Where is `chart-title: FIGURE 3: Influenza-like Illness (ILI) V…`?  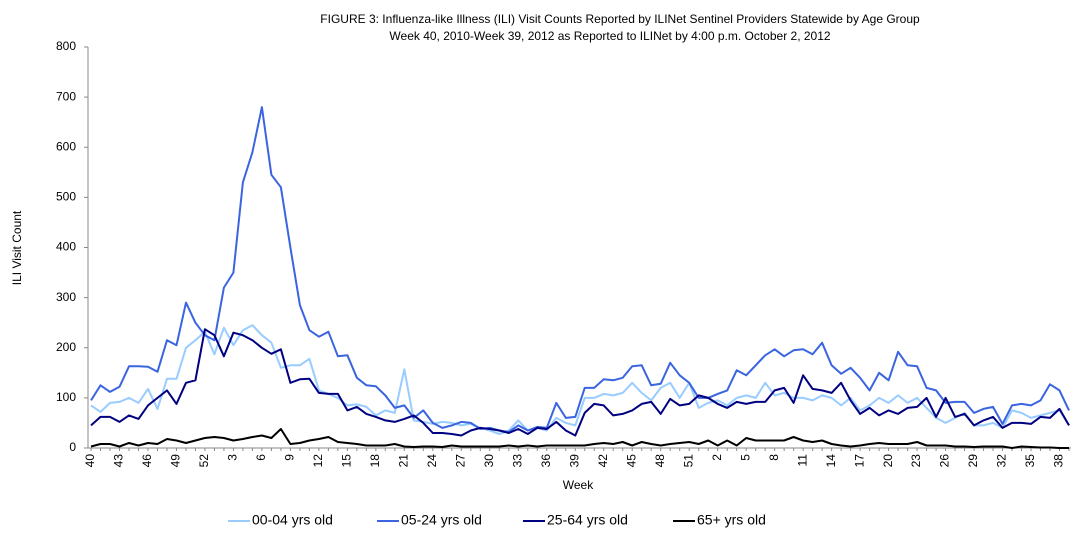
chart-title: FIGURE 3: Influenza-like Illness (ILI) V… is located at coordinates (620, 19).